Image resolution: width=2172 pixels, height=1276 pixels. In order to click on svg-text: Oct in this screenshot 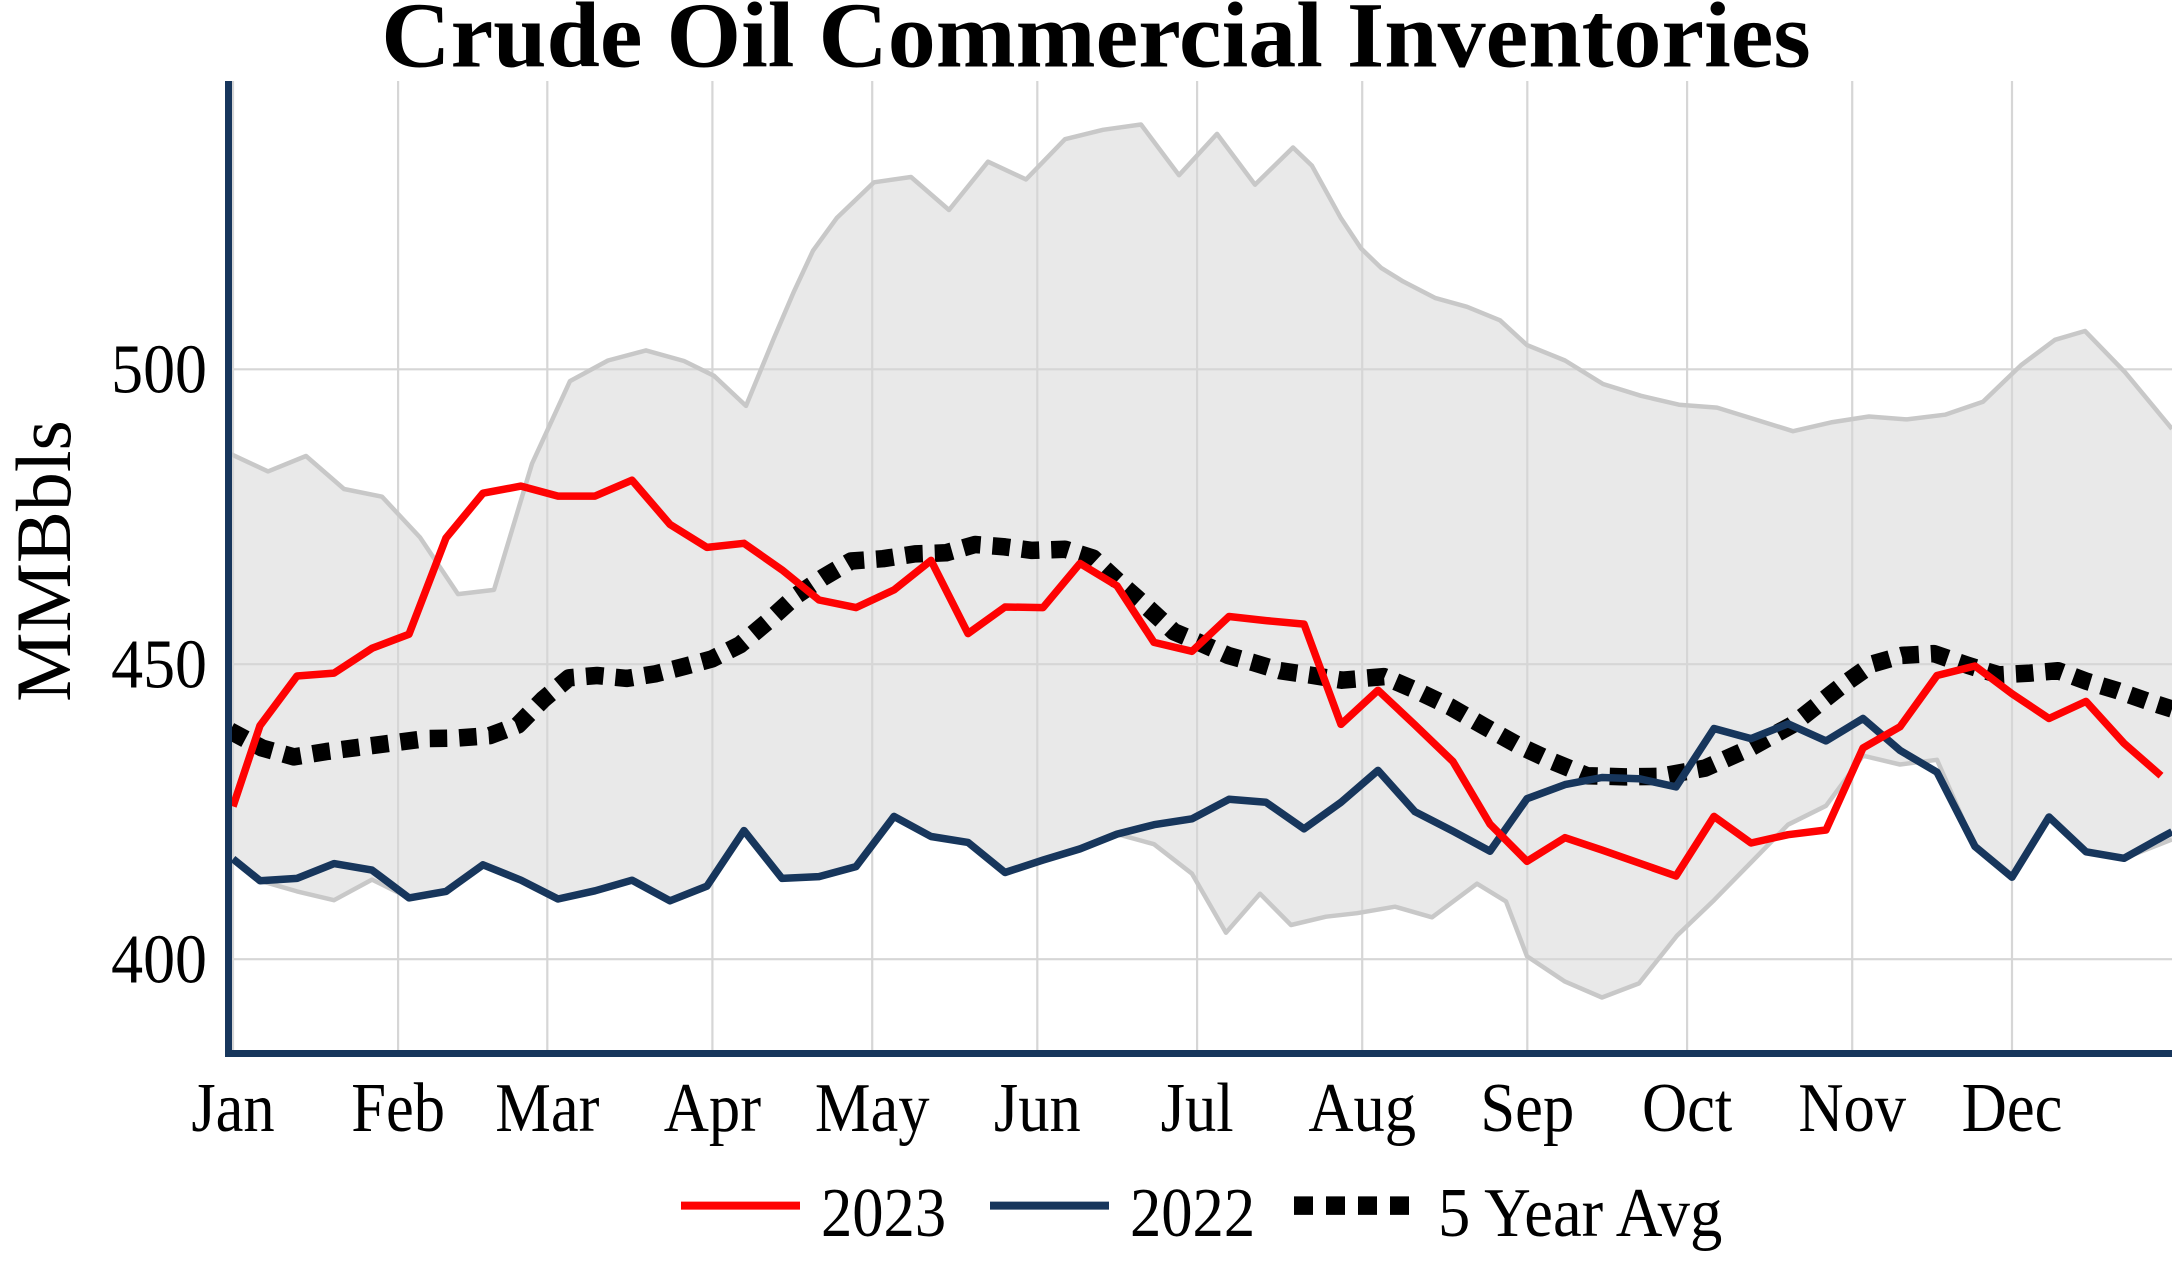, I will do `click(1687, 1108)`.